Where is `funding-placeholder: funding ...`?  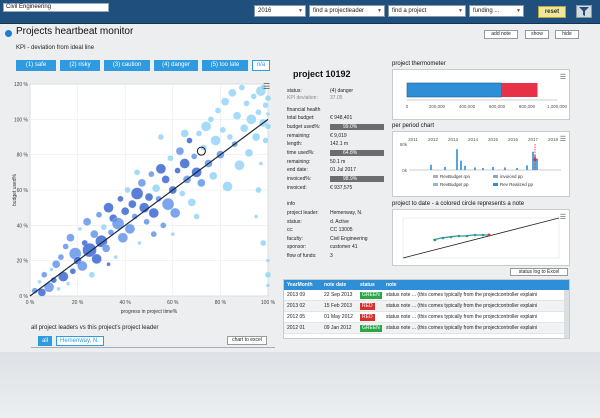
funding-placeholder: funding ... is located at coordinates (486, 11).